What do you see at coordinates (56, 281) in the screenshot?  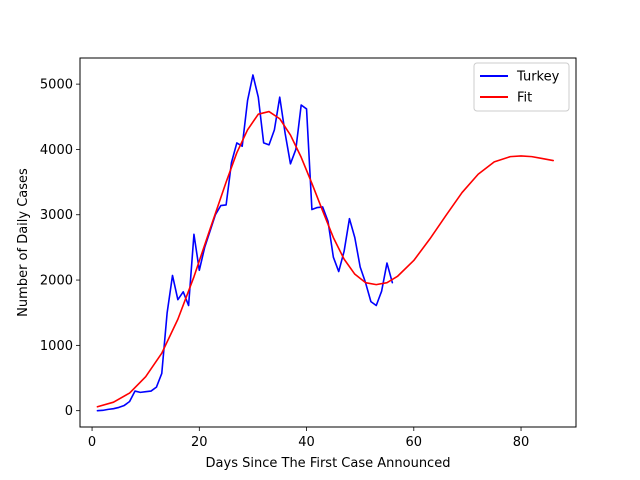 I see `y-tick-label: 2000` at bounding box center [56, 281].